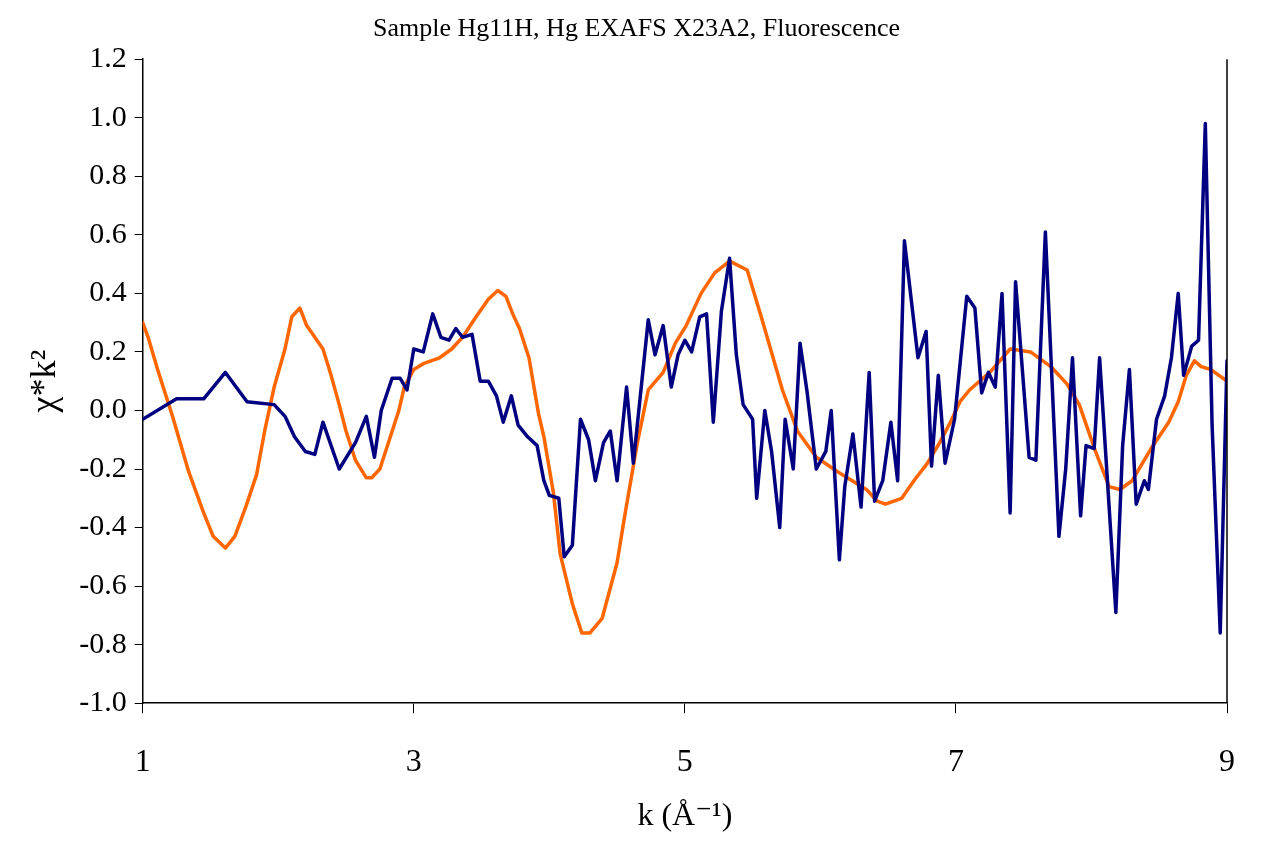 Image resolution: width=1265 pixels, height=844 pixels. Describe the element at coordinates (103, 701) in the screenshot. I see `y-tick-label: -1.0` at that location.